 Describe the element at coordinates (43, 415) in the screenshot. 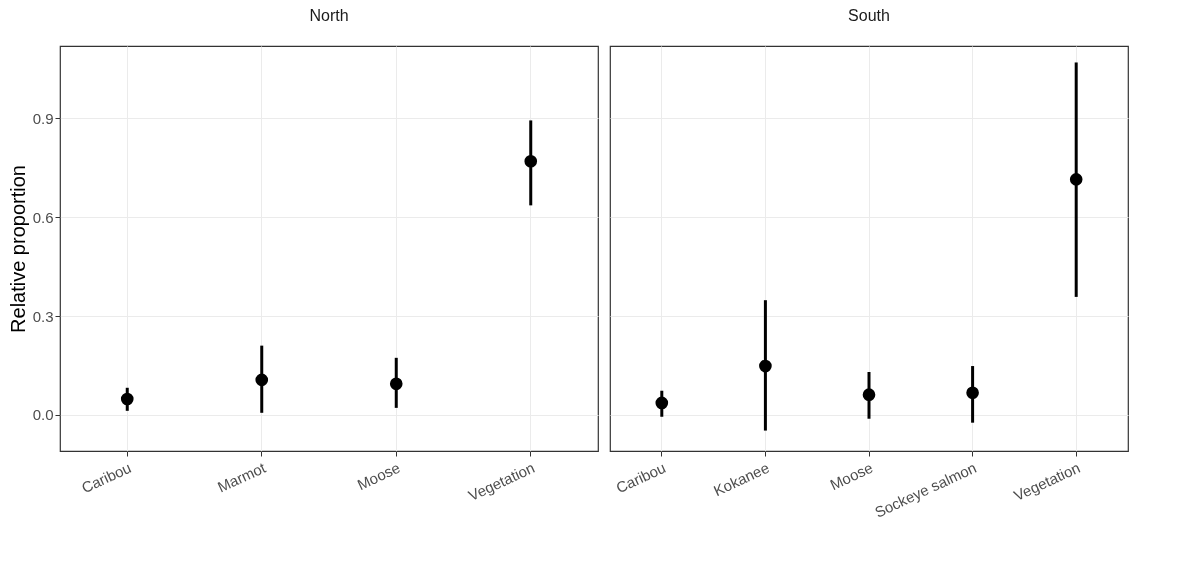

I see `y-tick-label: 0.0` at that location.